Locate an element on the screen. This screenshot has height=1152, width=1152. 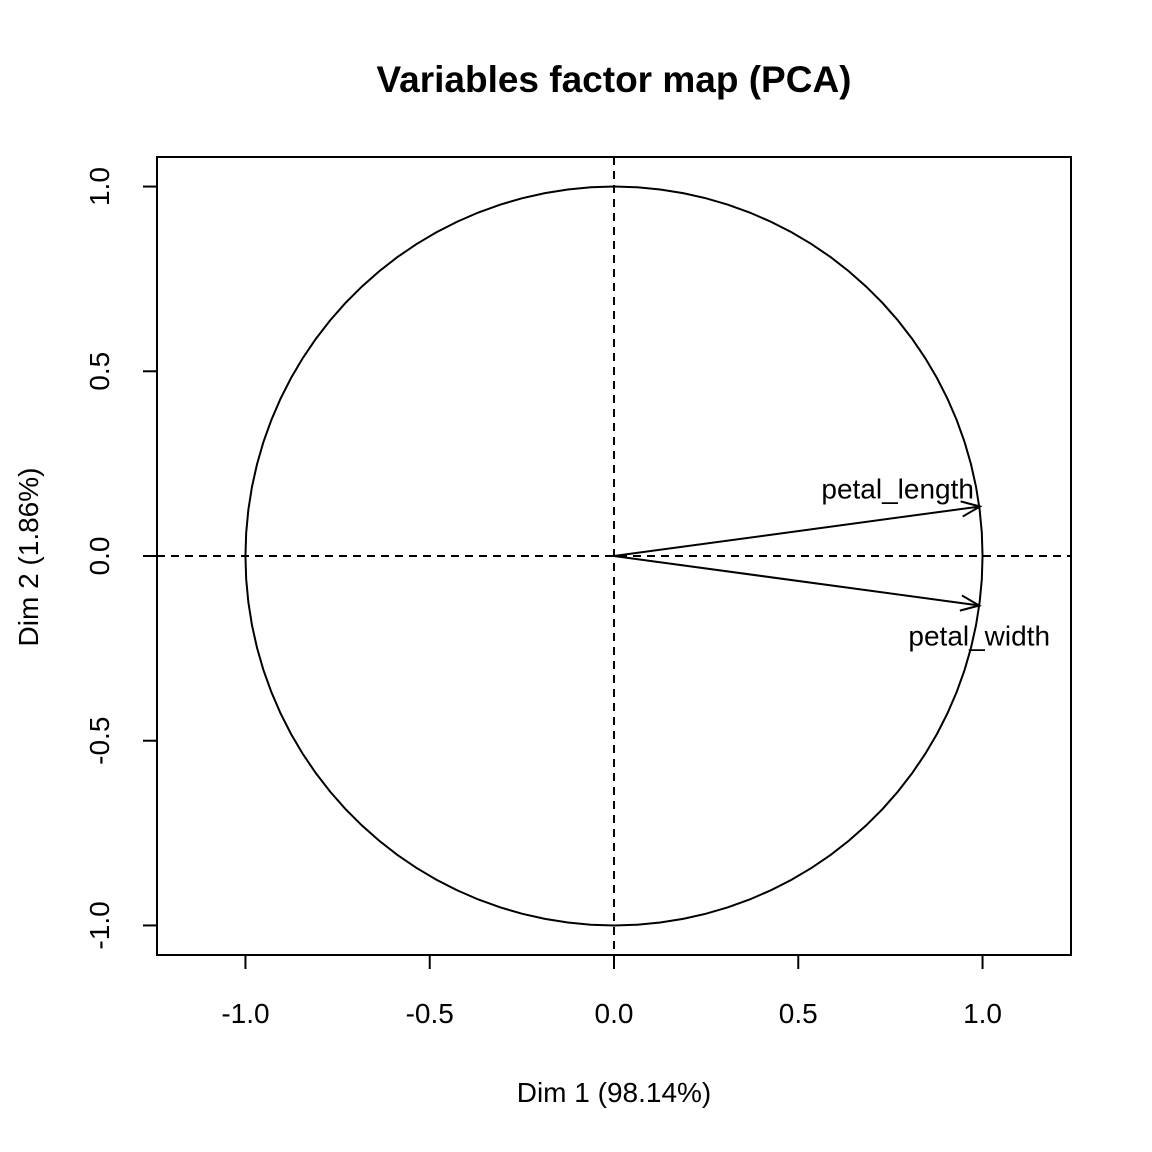
variable-labels: petal_length petal_width is located at coordinates (935, 562).